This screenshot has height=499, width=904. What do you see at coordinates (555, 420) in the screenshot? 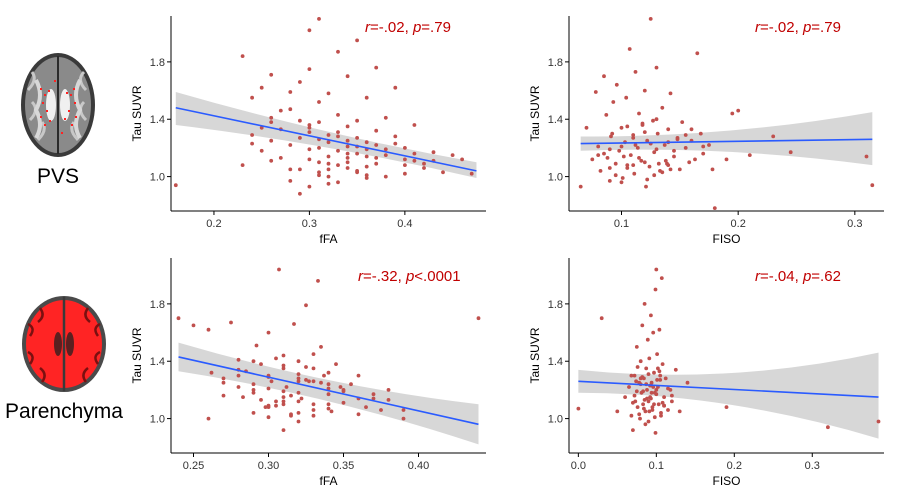
I see `y-tick-label: 1.0` at bounding box center [555, 420].